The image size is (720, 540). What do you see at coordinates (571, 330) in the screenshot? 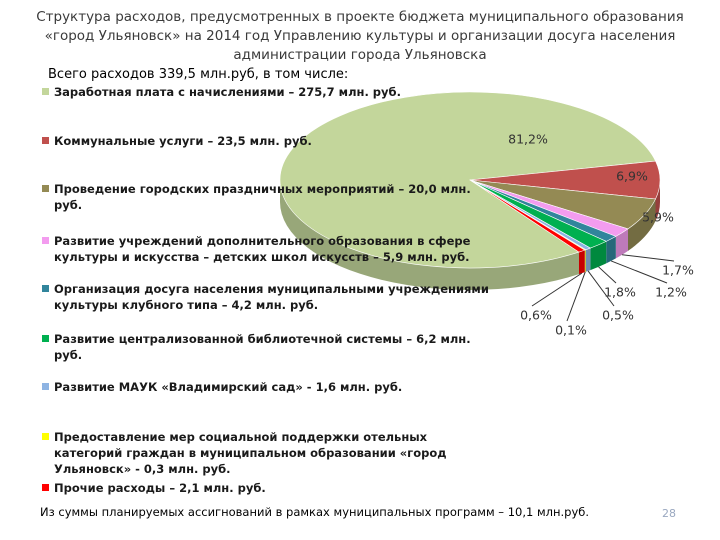
I see `data-label: 0,1%` at bounding box center [571, 330].